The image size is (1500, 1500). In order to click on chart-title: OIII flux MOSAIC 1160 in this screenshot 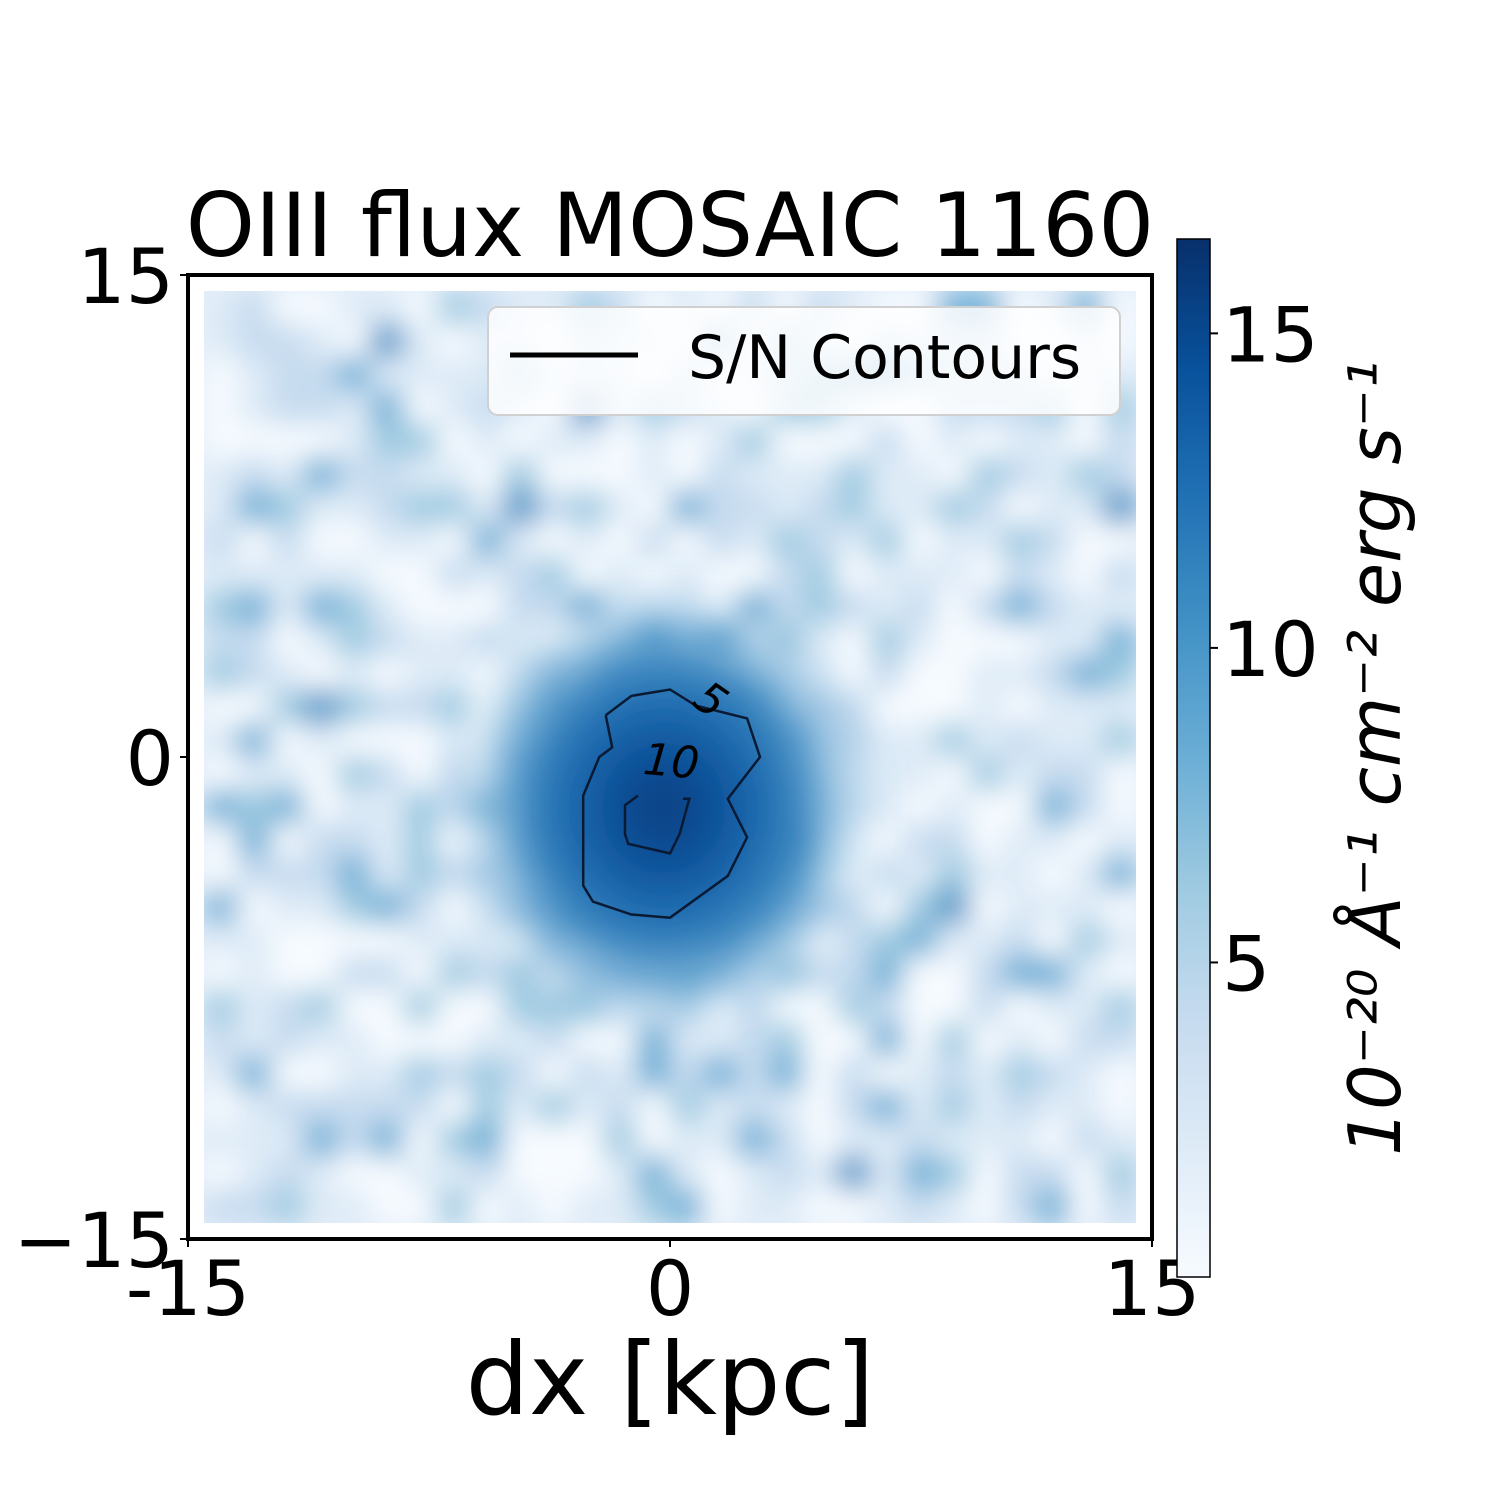, I will do `click(670, 225)`.